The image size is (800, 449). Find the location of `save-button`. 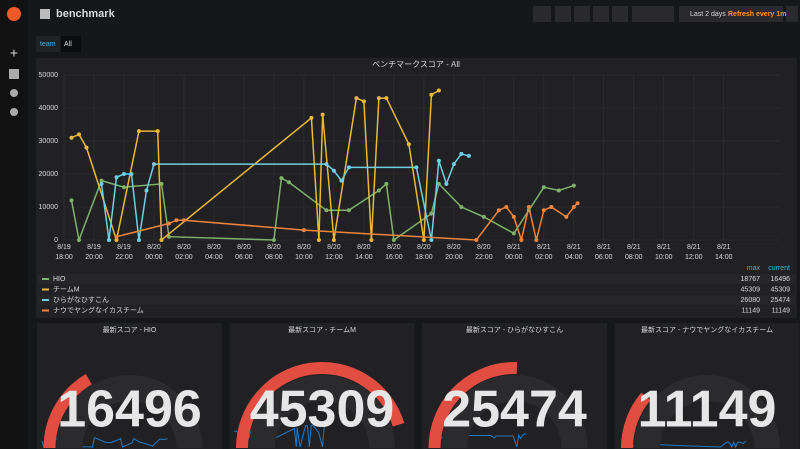

save-button is located at coordinates (601, 14).